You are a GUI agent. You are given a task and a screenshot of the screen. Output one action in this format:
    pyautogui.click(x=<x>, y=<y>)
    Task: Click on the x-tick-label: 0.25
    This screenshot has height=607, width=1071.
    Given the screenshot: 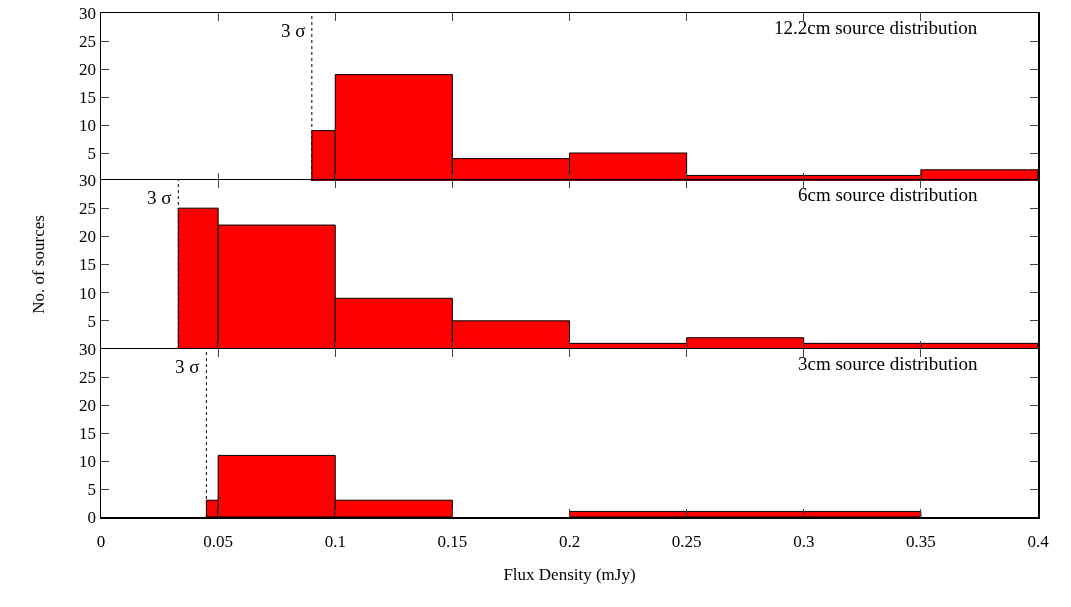 What is the action you would take?
    pyautogui.click(x=686, y=541)
    